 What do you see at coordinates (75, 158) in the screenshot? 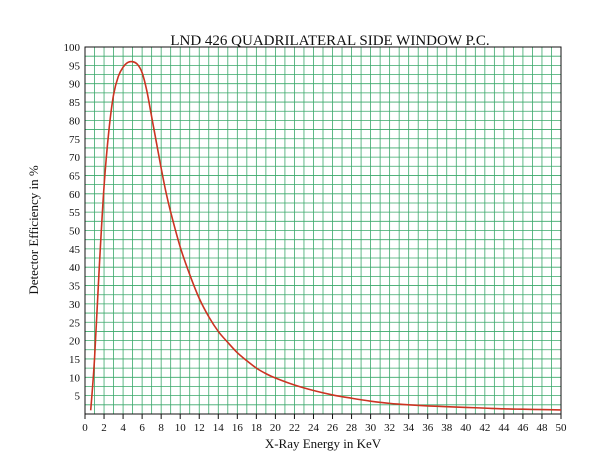
I see `y-tick-label: 70` at bounding box center [75, 158].